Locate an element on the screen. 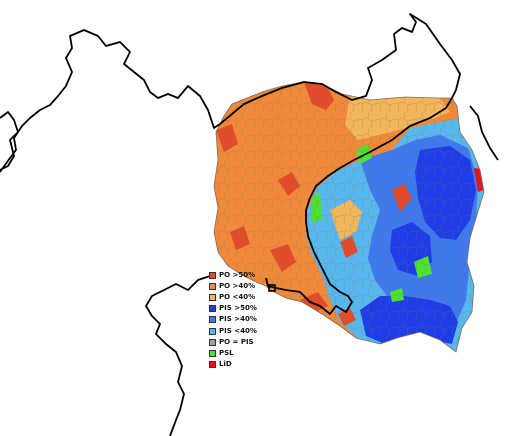  legend-item: PO >50% is located at coordinates (239, 275).